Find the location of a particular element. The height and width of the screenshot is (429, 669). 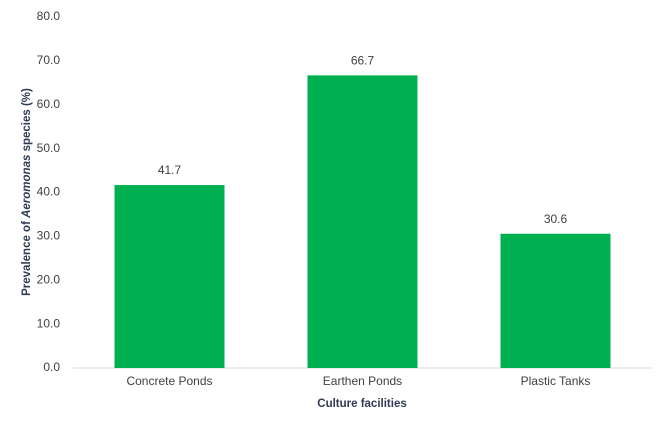

y-tick-label: 30.0 is located at coordinates (49, 236).